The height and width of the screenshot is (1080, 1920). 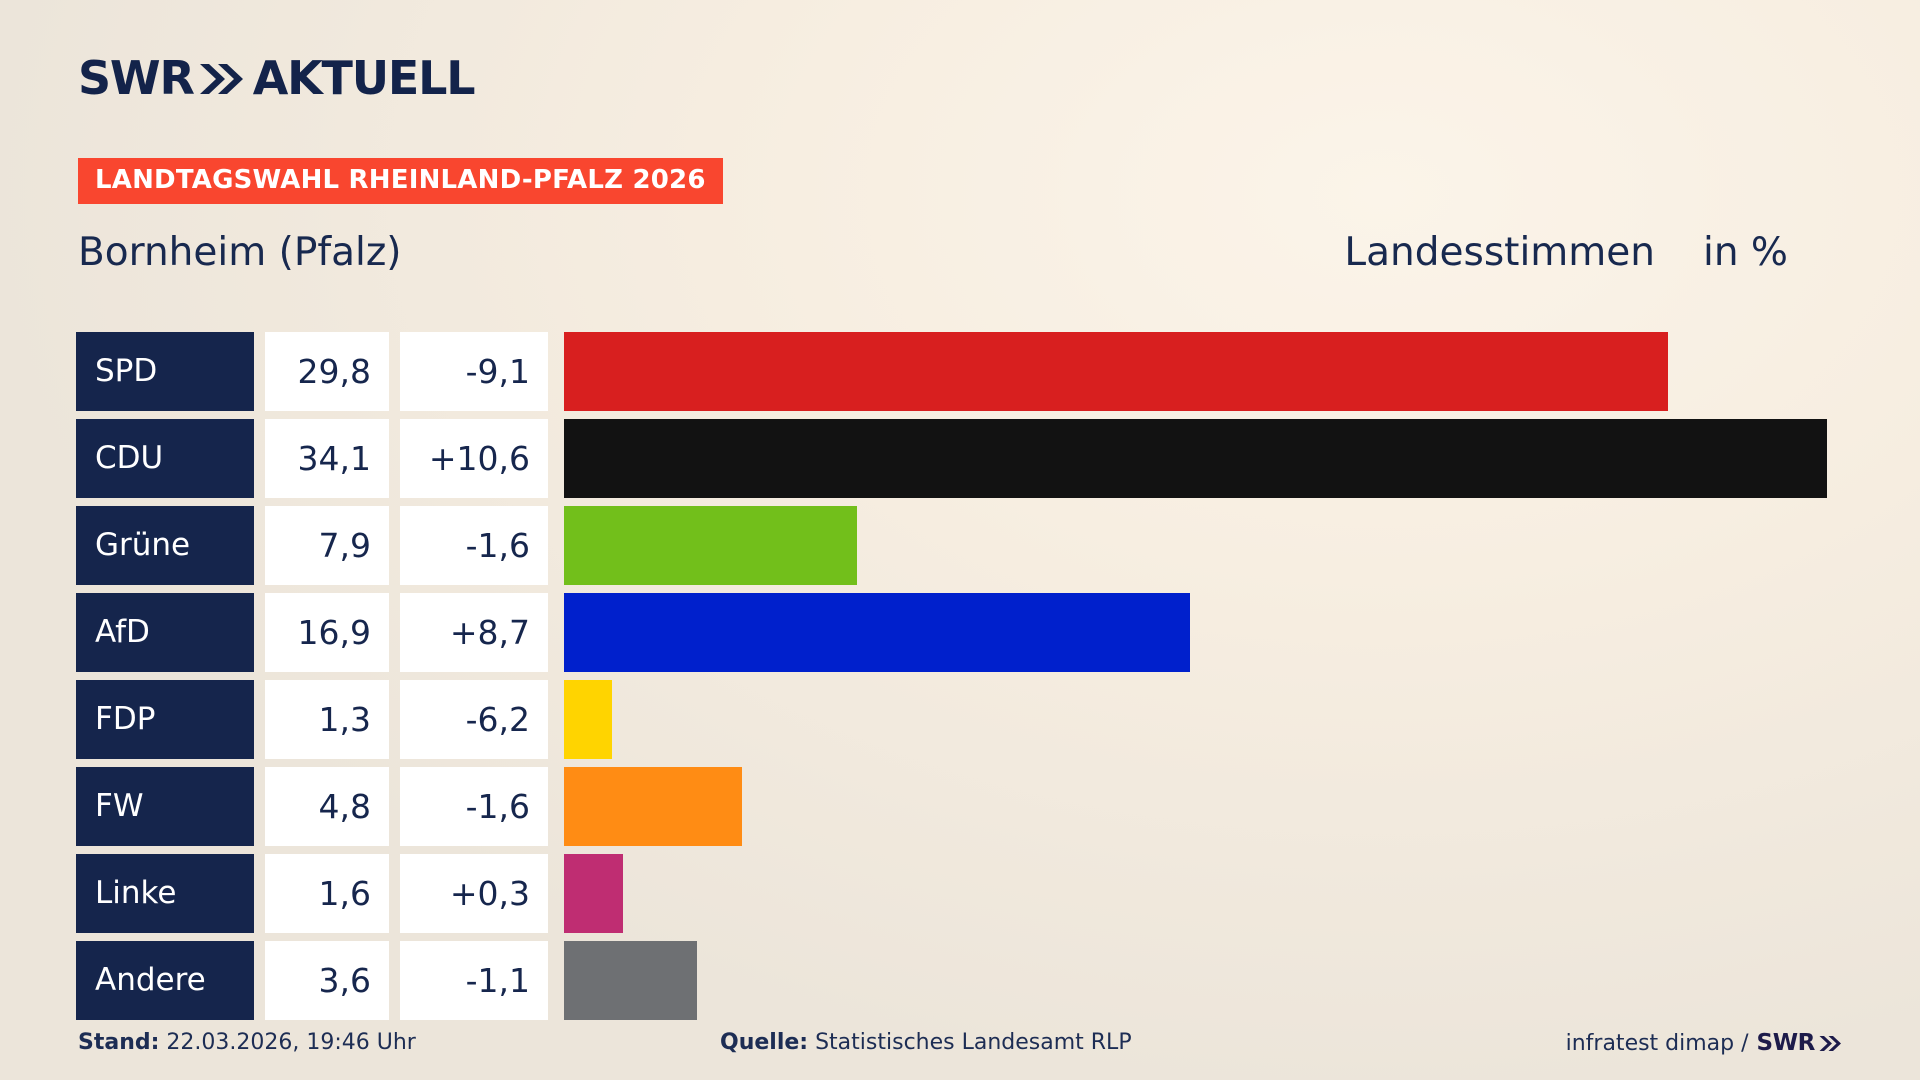 What do you see at coordinates (119, 1042) in the screenshot?
I see `stand-label: Stand:` at bounding box center [119, 1042].